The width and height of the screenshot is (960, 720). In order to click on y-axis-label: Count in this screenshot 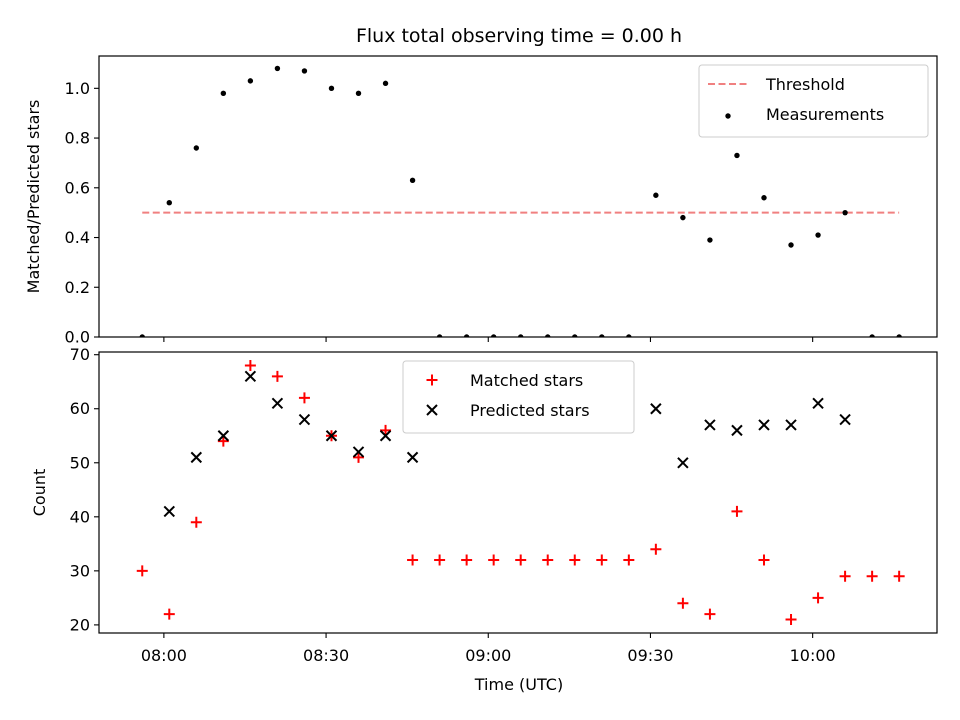, I will do `click(39, 493)`.